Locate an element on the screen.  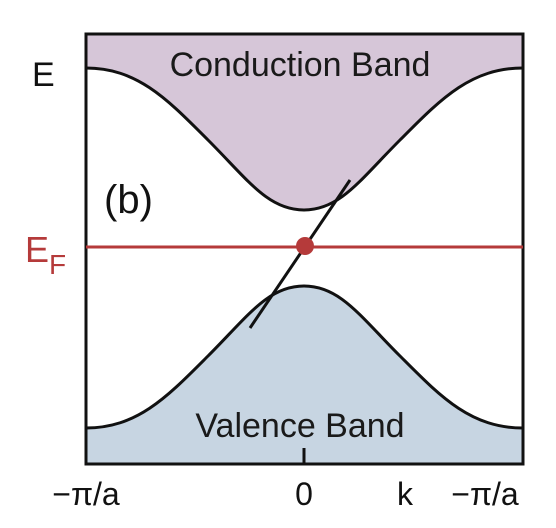
tick-label-k: k is located at coordinates (405, 494).